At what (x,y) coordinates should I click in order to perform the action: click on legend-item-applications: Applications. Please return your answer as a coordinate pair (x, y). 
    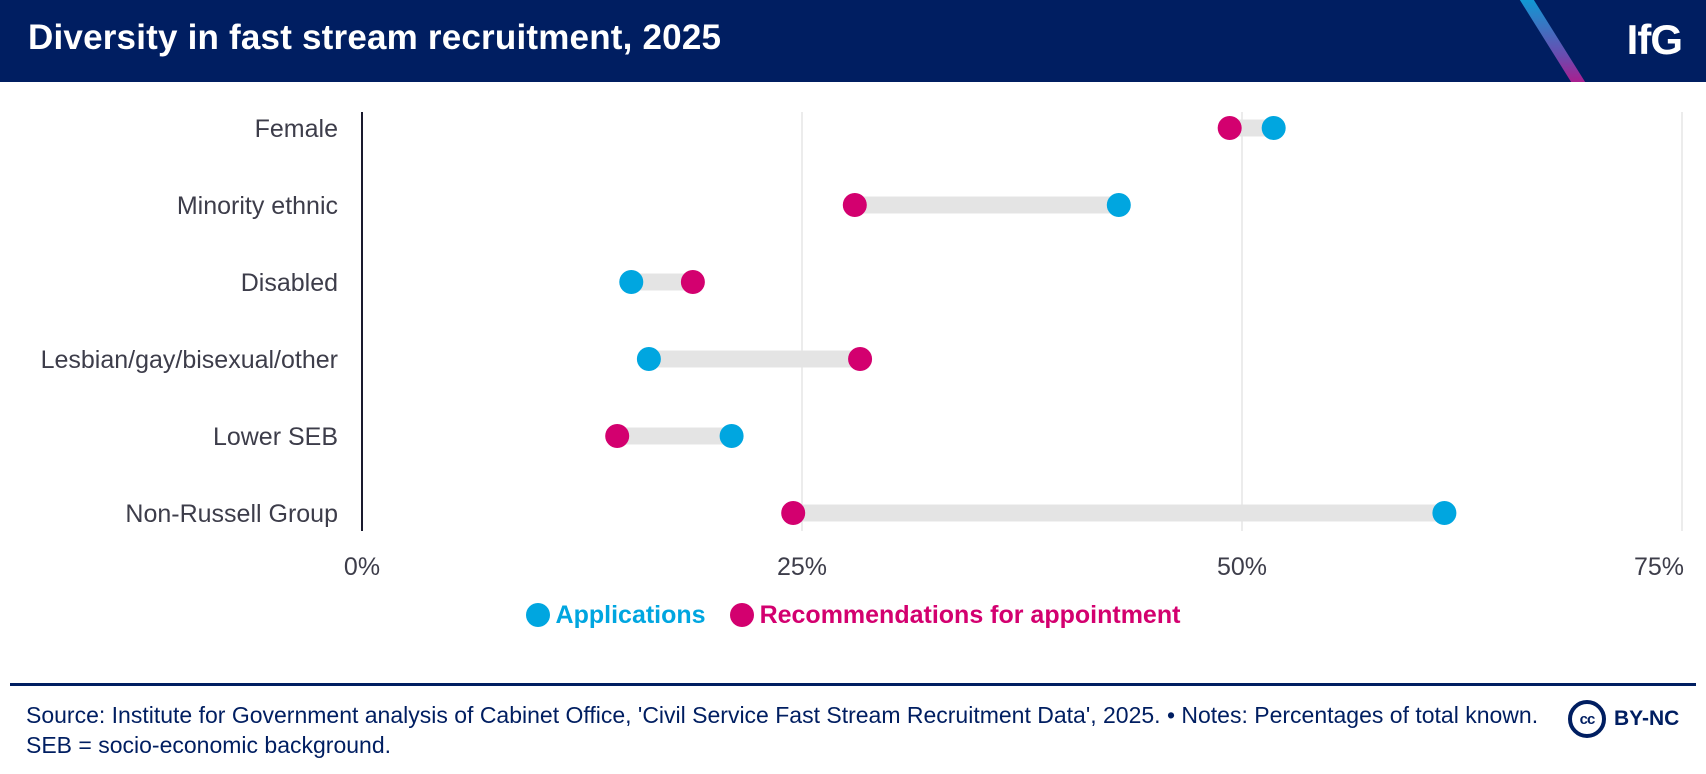
    Looking at the image, I should click on (615, 615).